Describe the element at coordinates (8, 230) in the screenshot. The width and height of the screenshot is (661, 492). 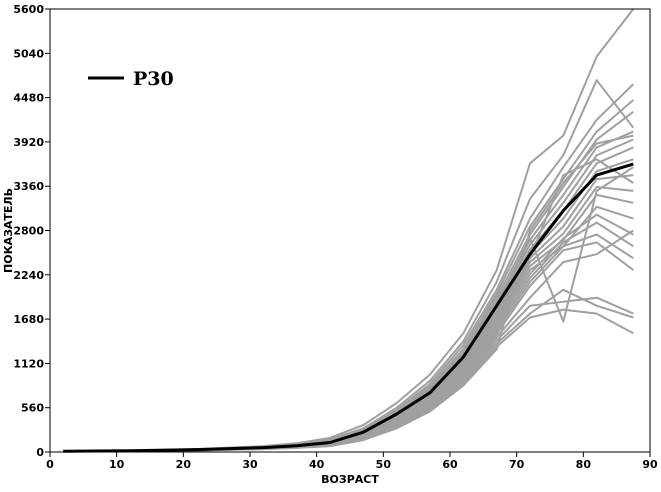
I see `y-axis-title: ПОКАЗАТЕЛЬ` at that location.